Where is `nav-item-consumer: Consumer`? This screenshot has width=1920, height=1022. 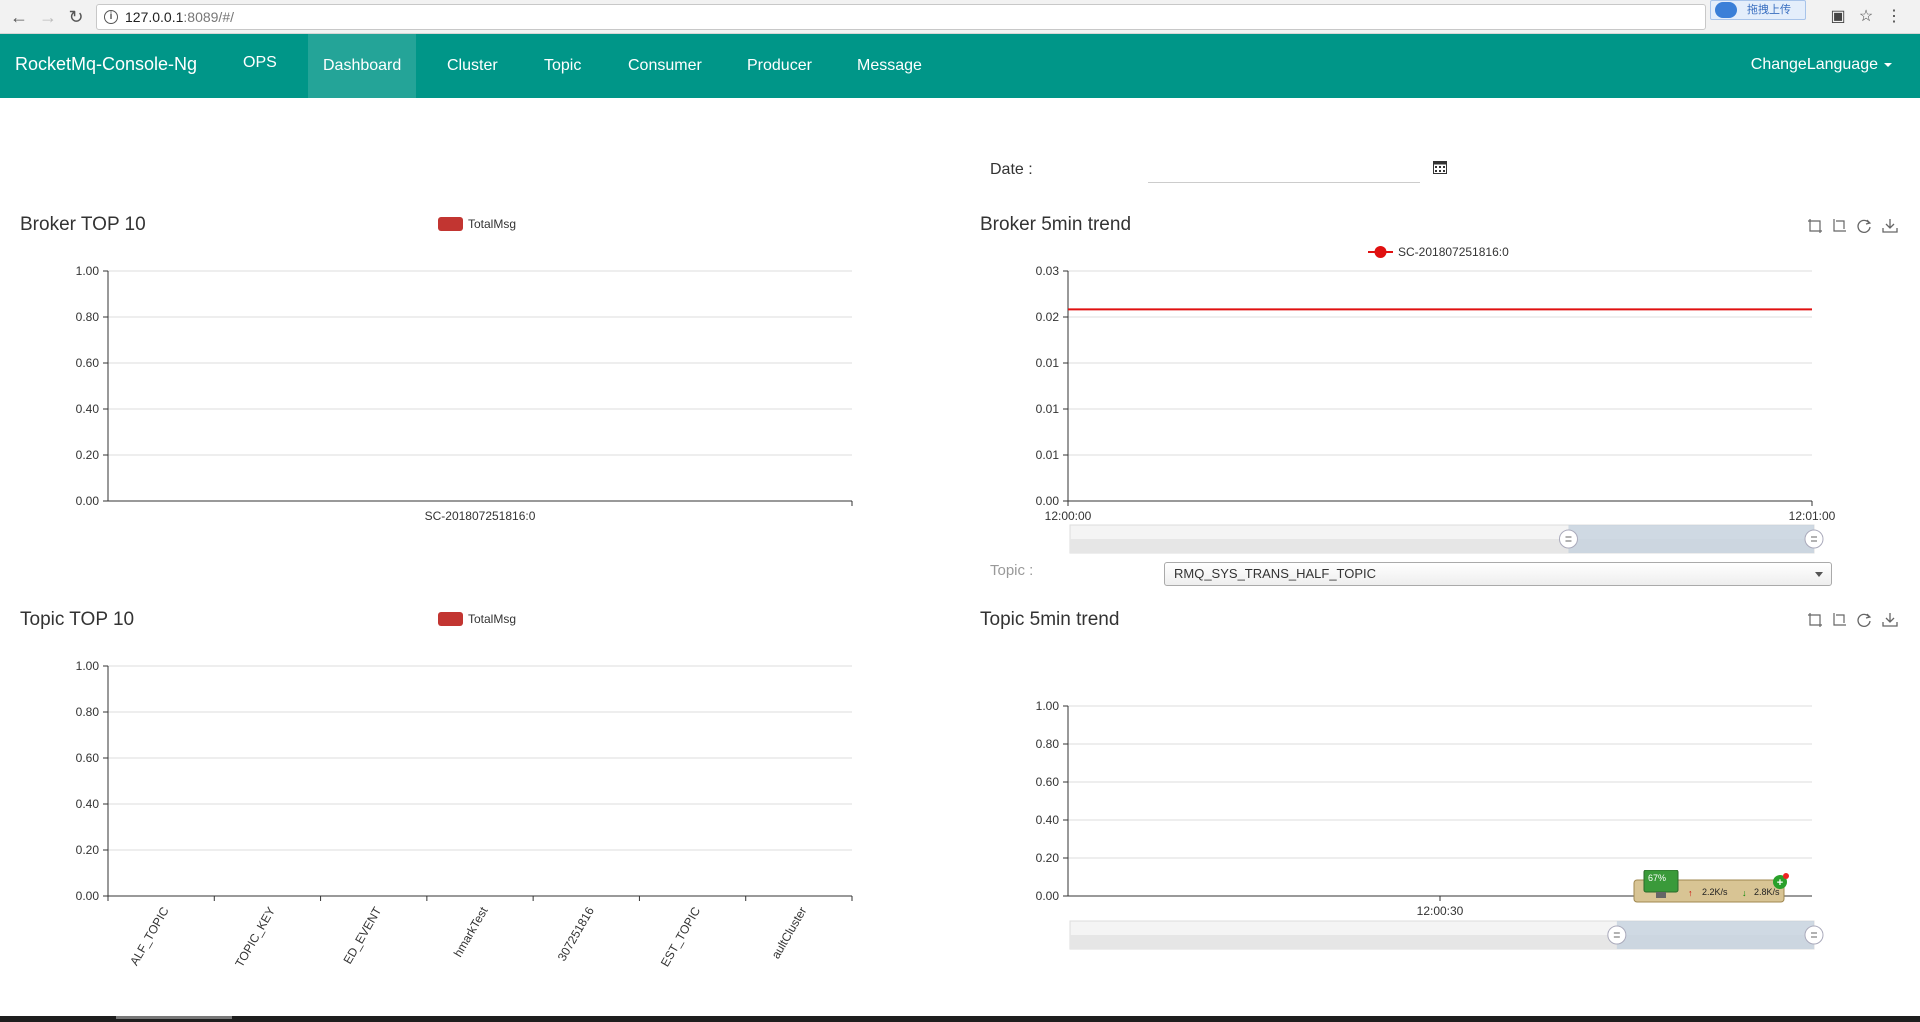 nav-item-consumer: Consumer is located at coordinates (665, 65).